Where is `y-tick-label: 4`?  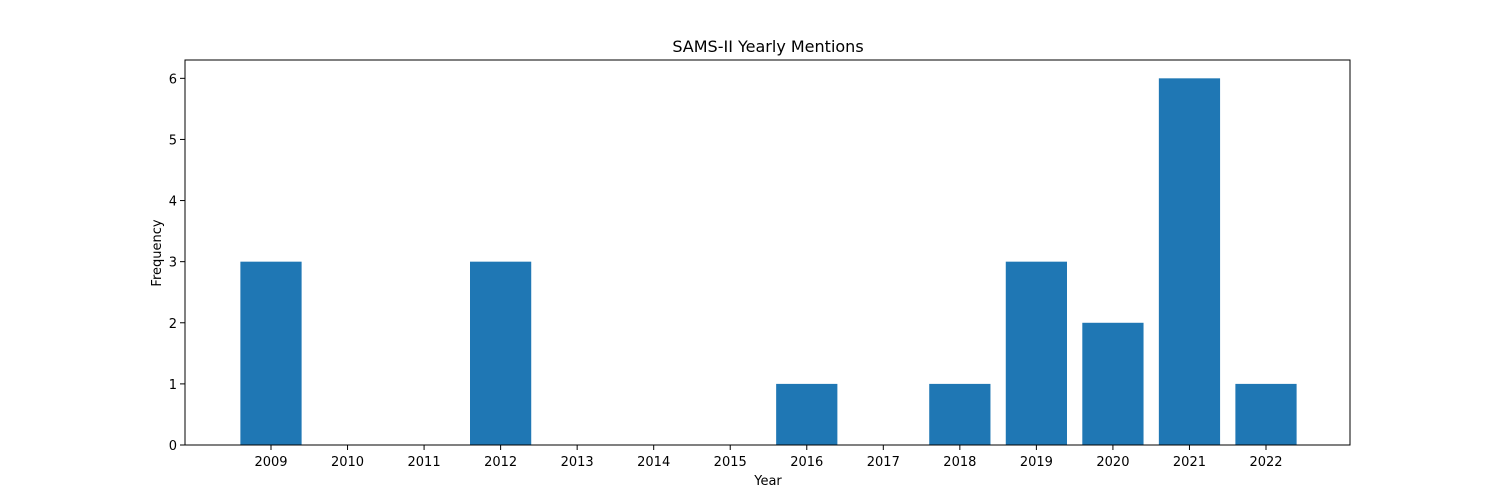 y-tick-label: 4 is located at coordinates (173, 202).